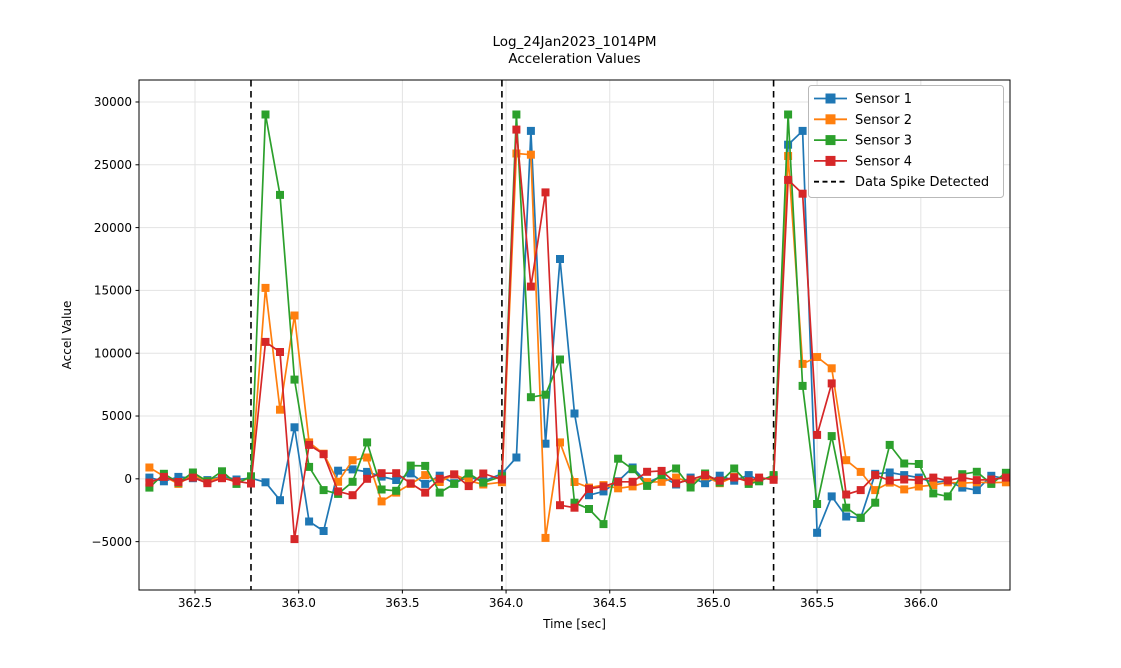 The image size is (1121, 668). What do you see at coordinates (506, 603) in the screenshot?
I see `x-tick-label: 364.0` at bounding box center [506, 603].